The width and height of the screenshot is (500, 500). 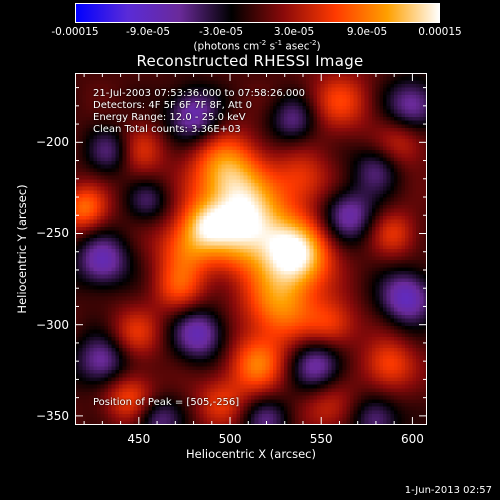 I want to click on info-energy-range: Energy Range: 12.0 - 25.0 keV, so click(x=169, y=117).